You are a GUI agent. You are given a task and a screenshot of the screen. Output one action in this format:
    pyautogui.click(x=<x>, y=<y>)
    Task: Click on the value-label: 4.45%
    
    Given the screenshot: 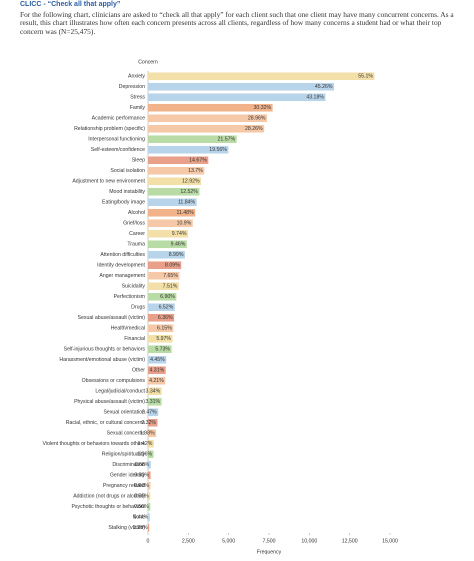 What is the action you would take?
    pyautogui.click(x=157, y=360)
    